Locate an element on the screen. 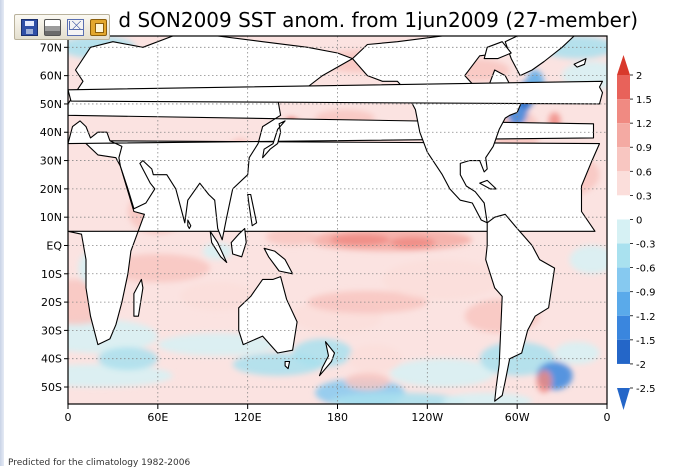 The image size is (673, 468). y-tick-label: 10N is located at coordinates (51, 217).